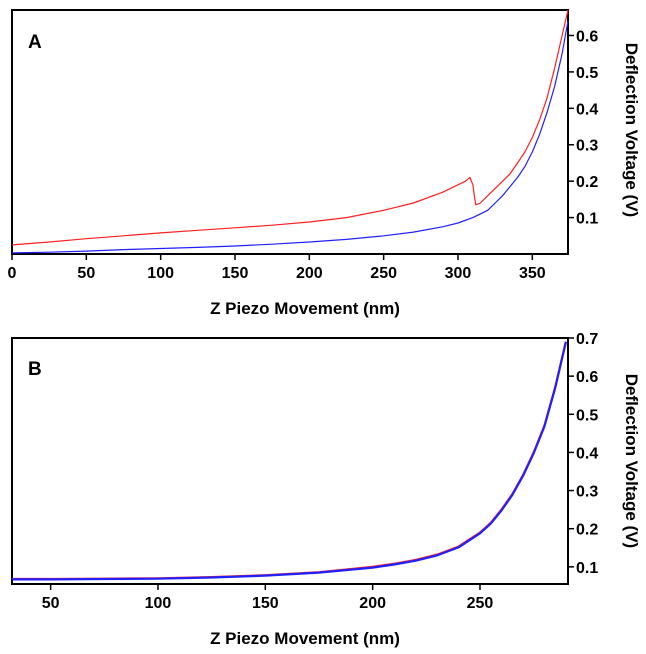 The width and height of the screenshot is (646, 654). I want to click on panel-b-y-tick-label: 0.6, so click(587, 377).